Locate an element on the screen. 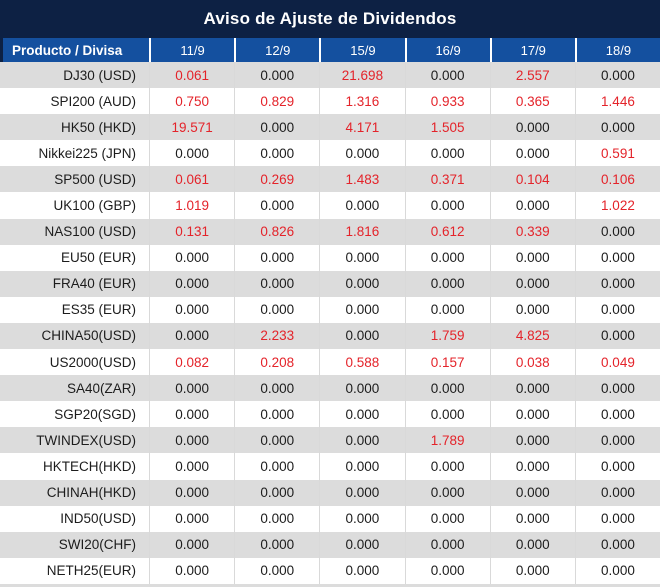 This screenshot has width=660, height=587. column-header-date-5: 18/9 is located at coordinates (617, 50).